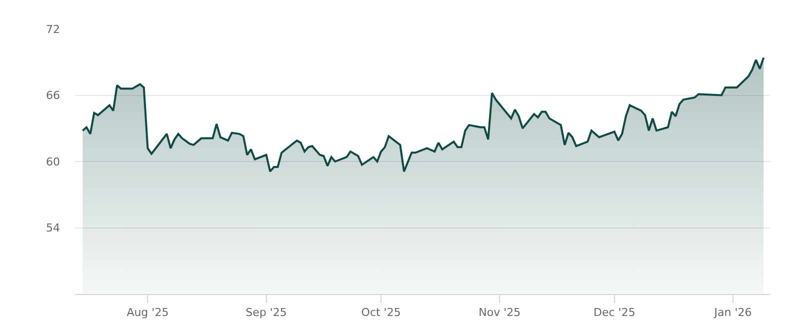  I want to click on y-tick-label: 60, so click(53, 161).